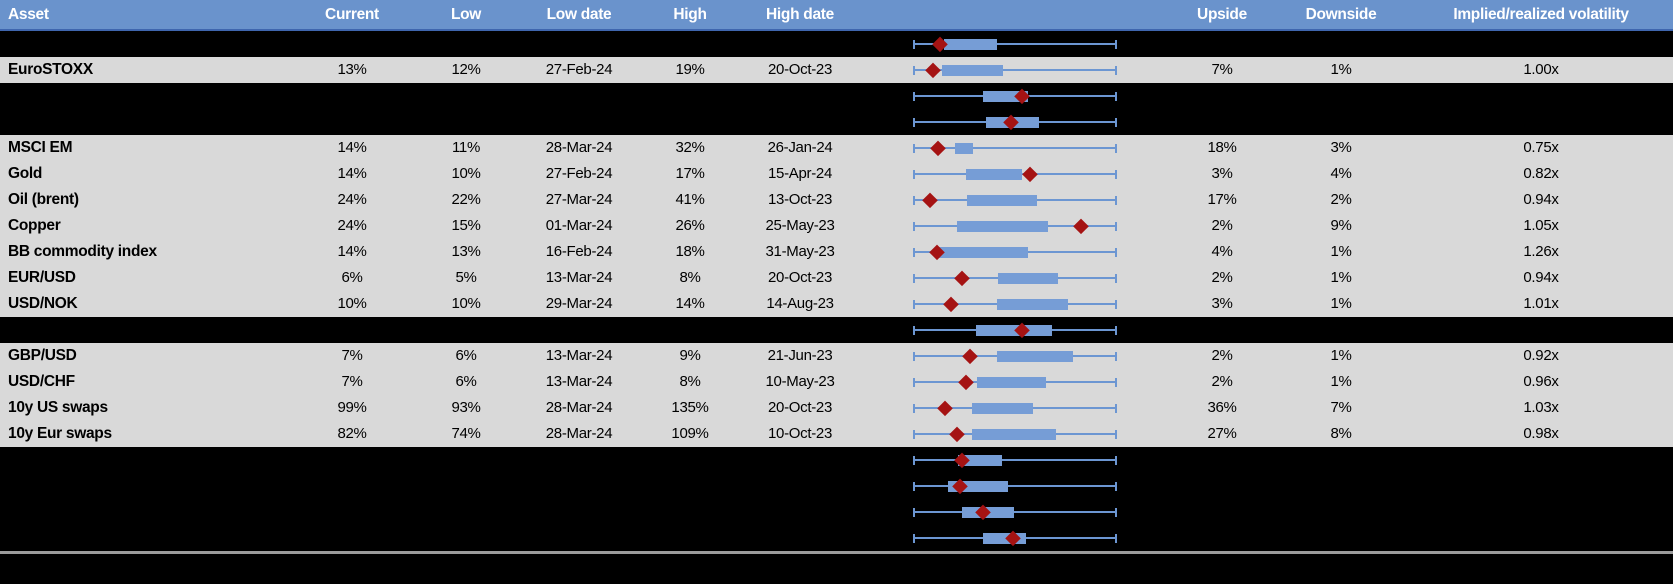 The height and width of the screenshot is (584, 1673). Describe the element at coordinates (1222, 69) in the screenshot. I see `cell-upside: 7%` at that location.